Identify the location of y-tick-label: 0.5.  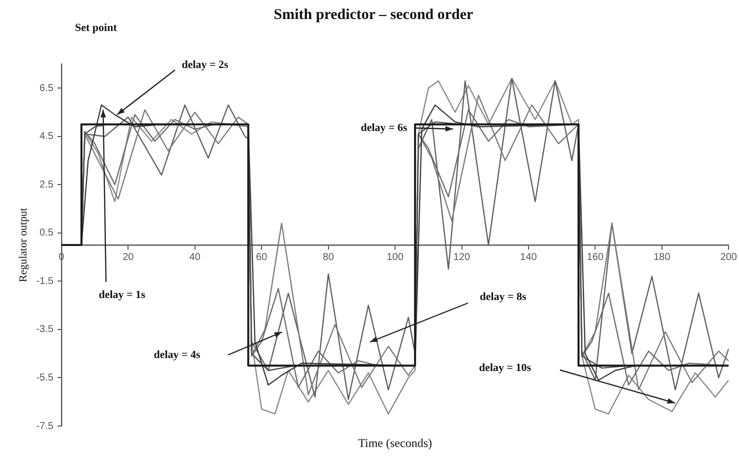
(47, 233).